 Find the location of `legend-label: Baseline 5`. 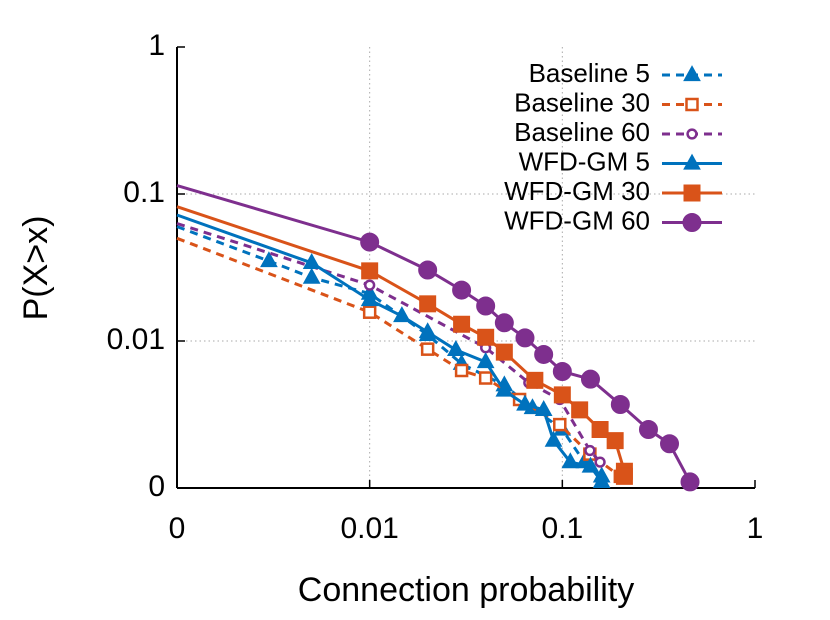

legend-label: Baseline 5 is located at coordinates (589, 73).